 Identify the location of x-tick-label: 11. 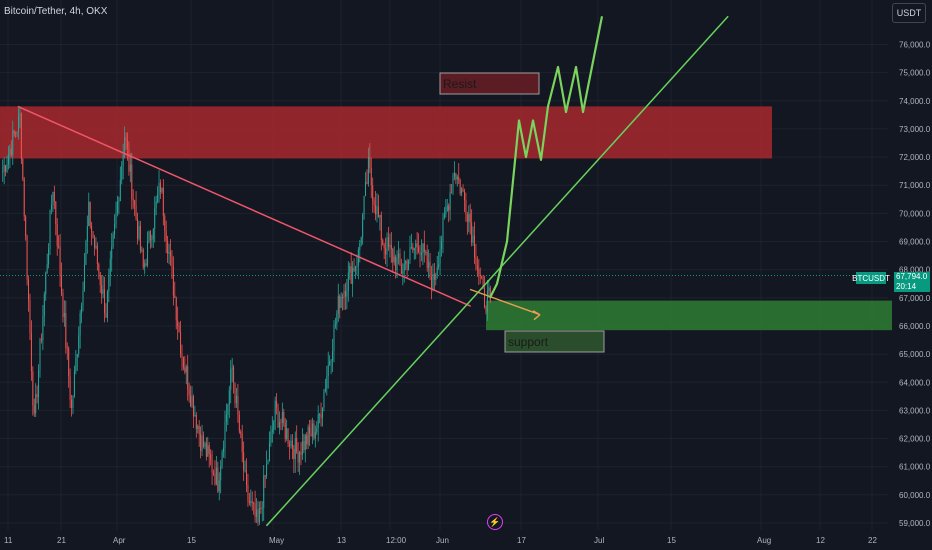
(8, 540).